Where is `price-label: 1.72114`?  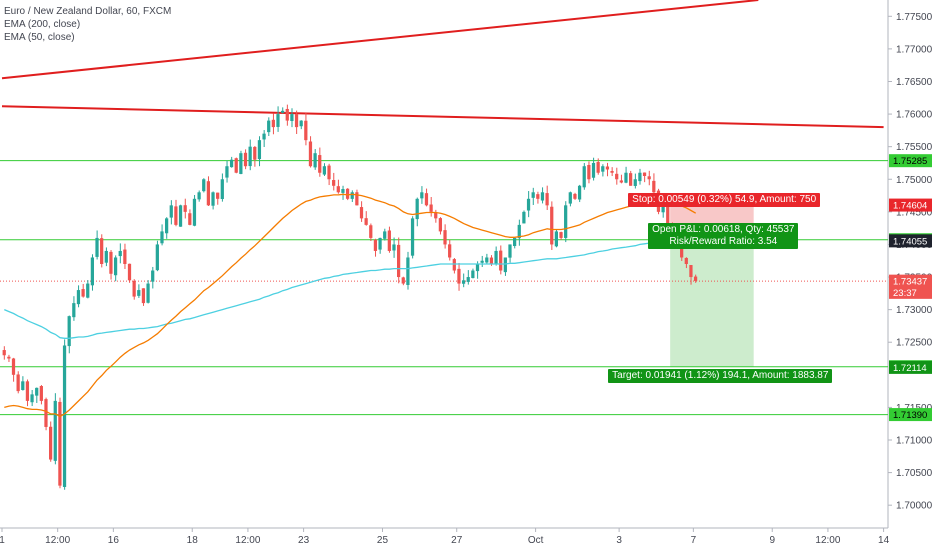
price-label: 1.72114 is located at coordinates (910, 368).